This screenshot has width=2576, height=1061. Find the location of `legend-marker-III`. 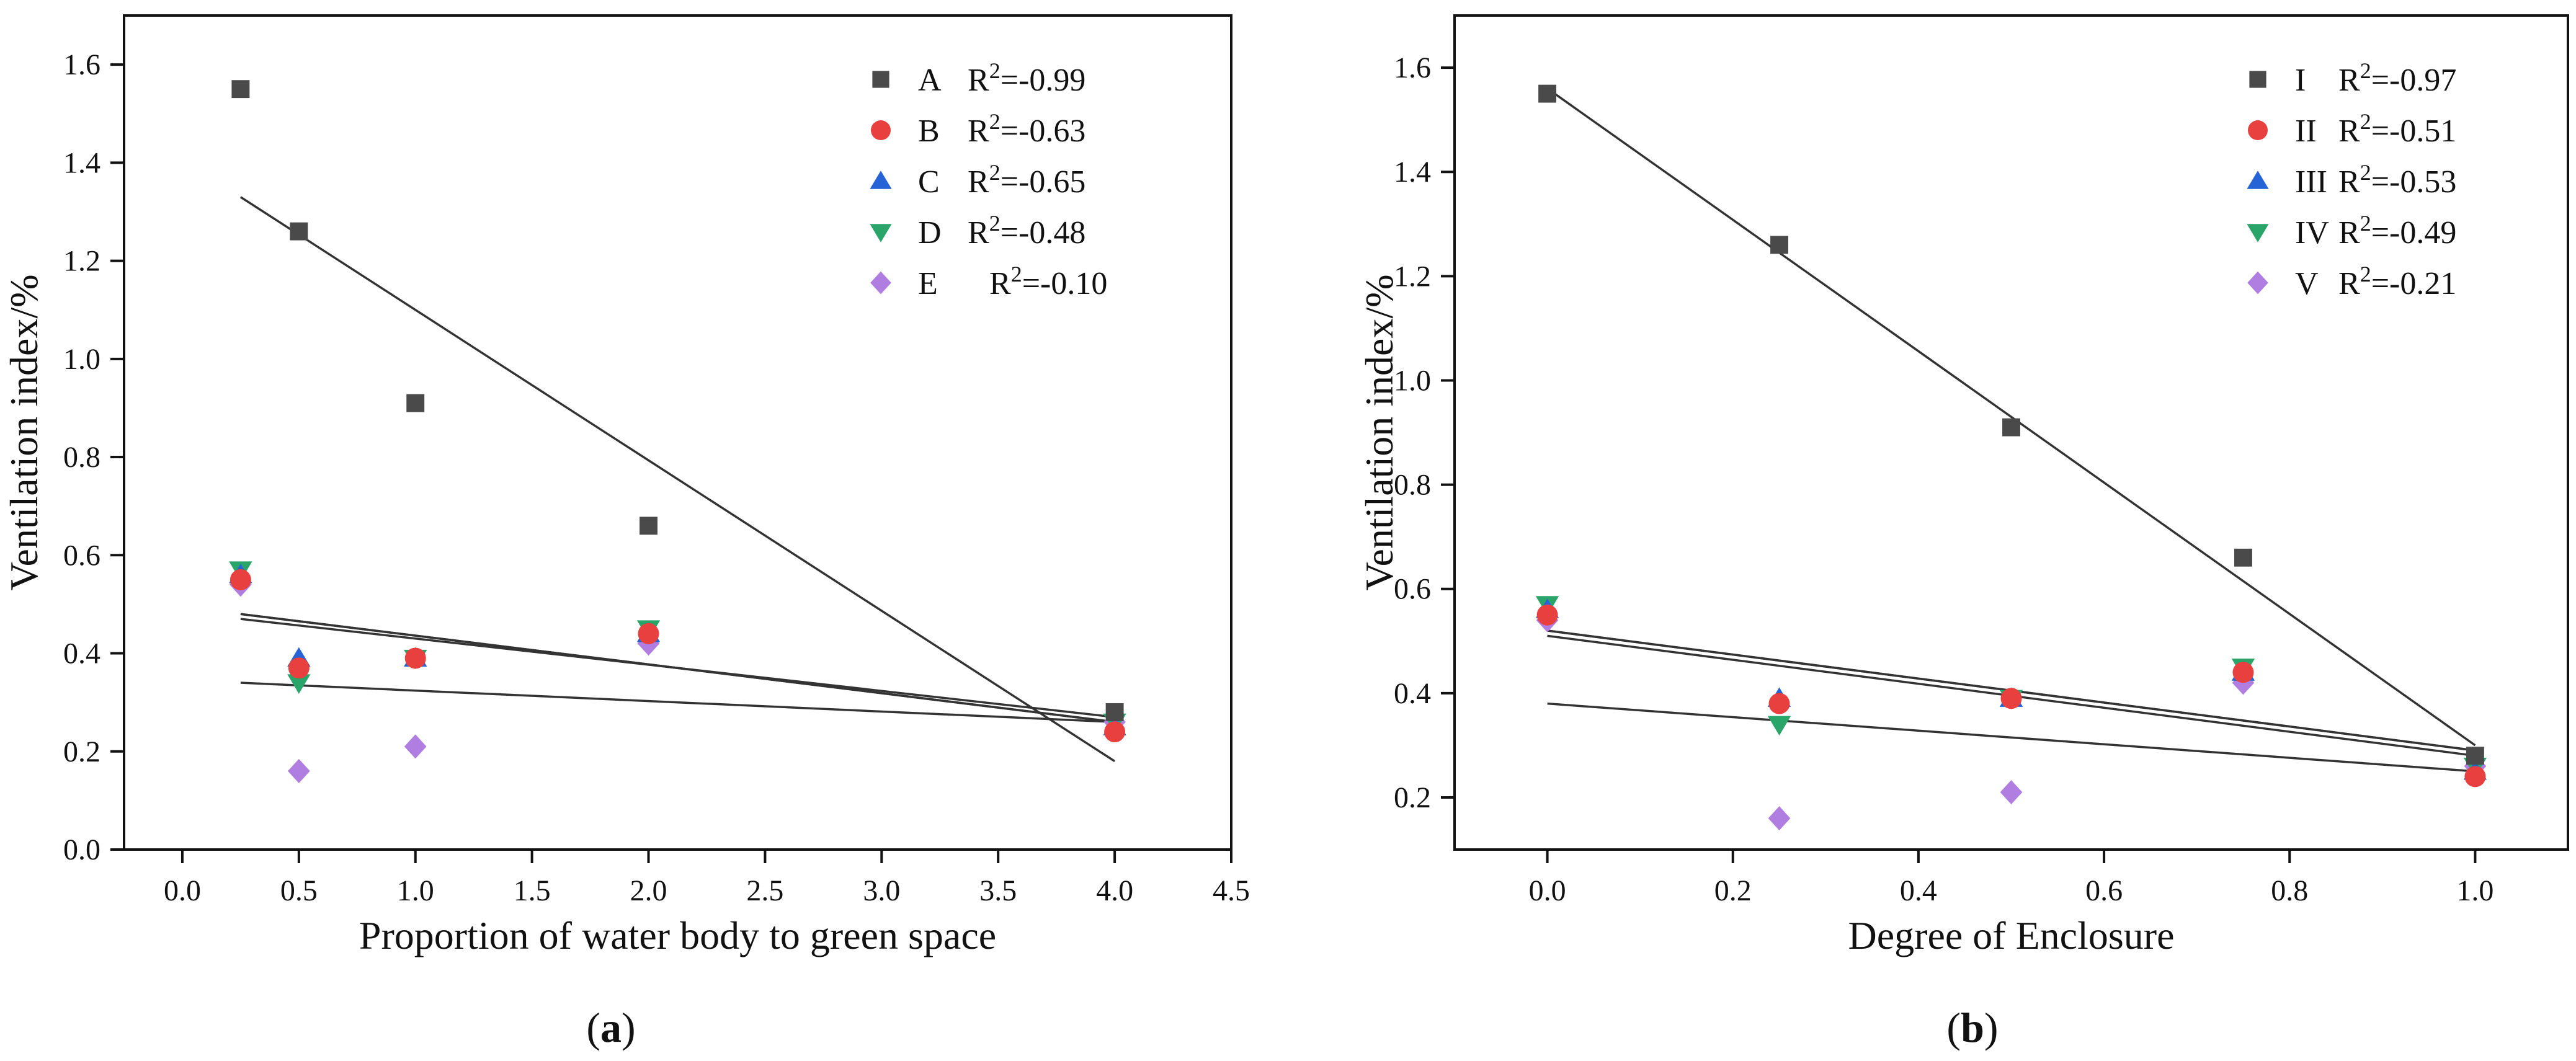

legend-marker-III is located at coordinates (2258, 180).